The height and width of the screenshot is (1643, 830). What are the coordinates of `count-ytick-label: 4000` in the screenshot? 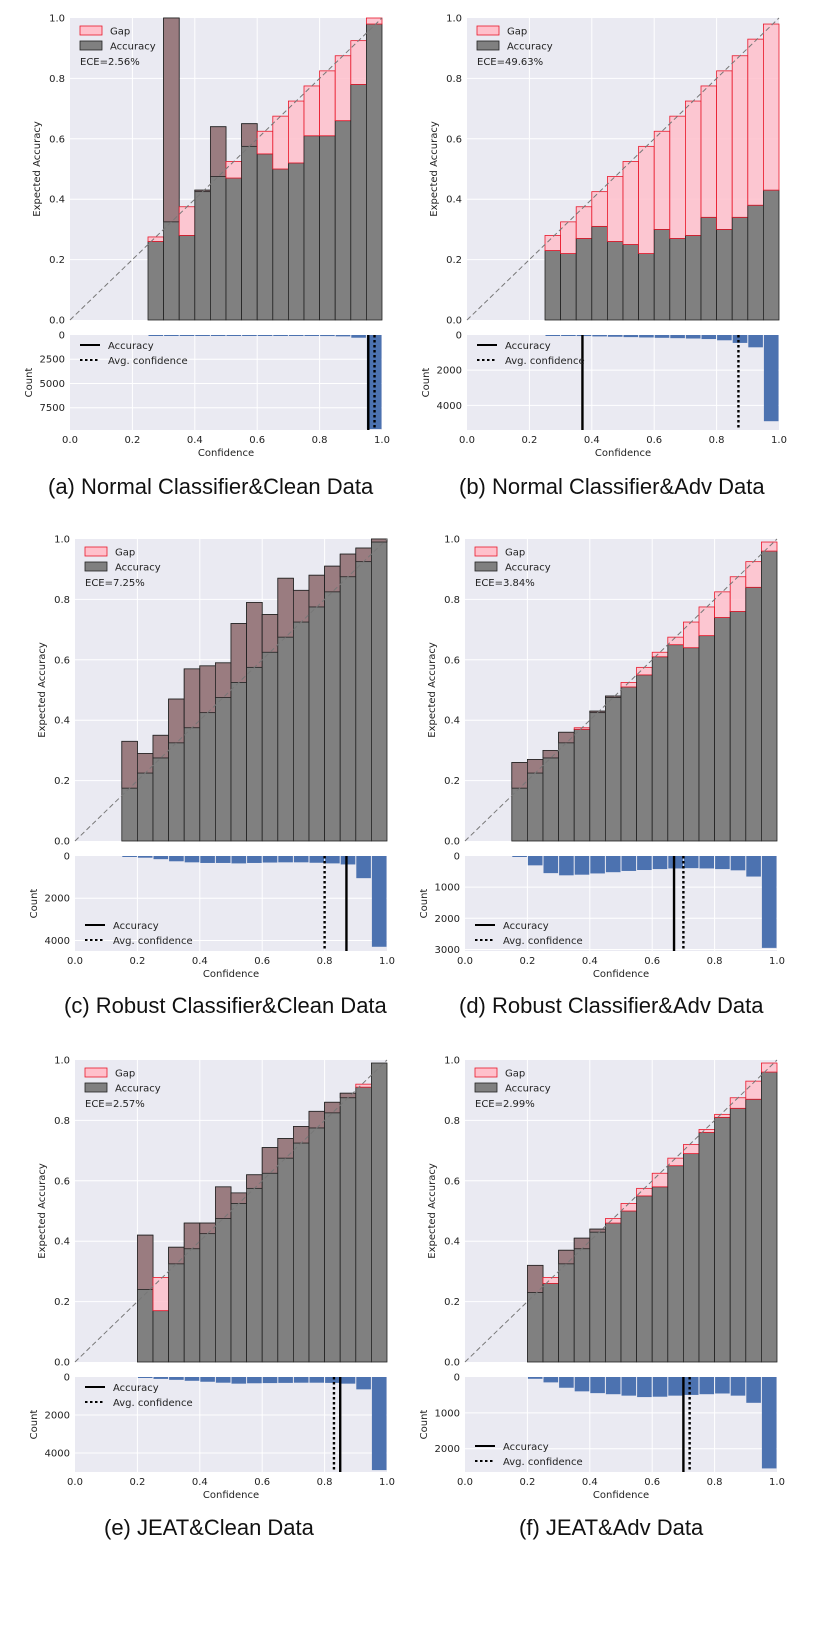 It's located at (449, 406).